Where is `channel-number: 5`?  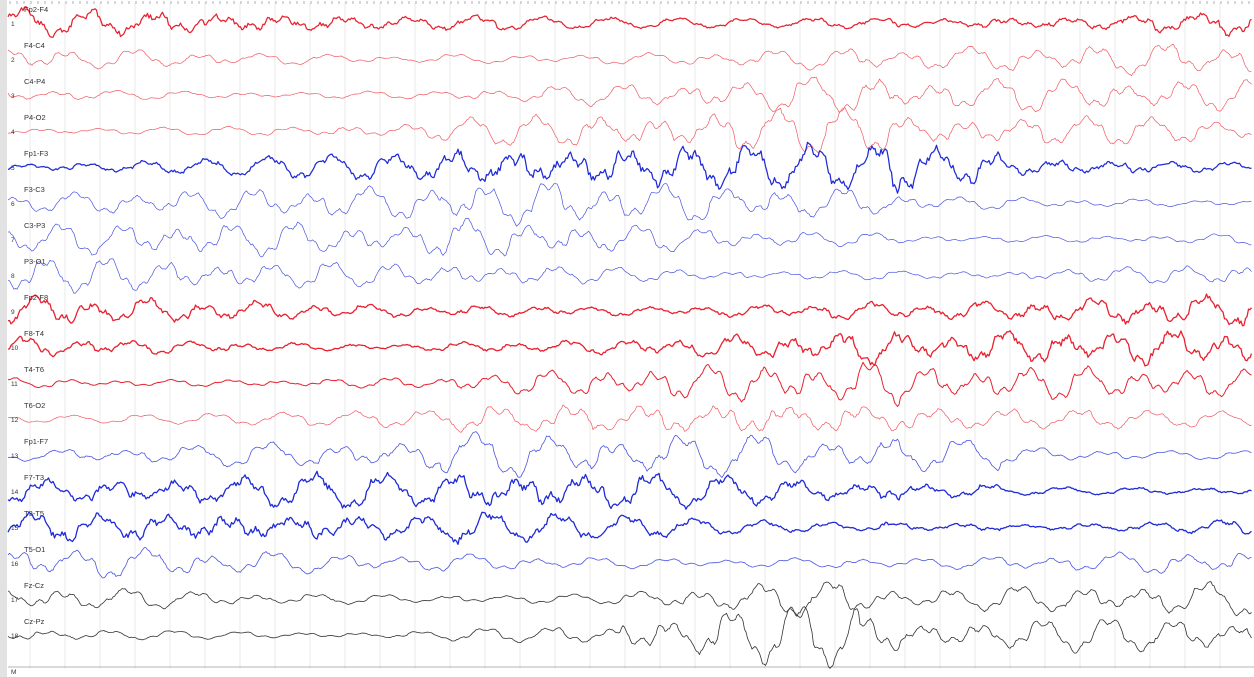
channel-number: 5 is located at coordinates (13, 168).